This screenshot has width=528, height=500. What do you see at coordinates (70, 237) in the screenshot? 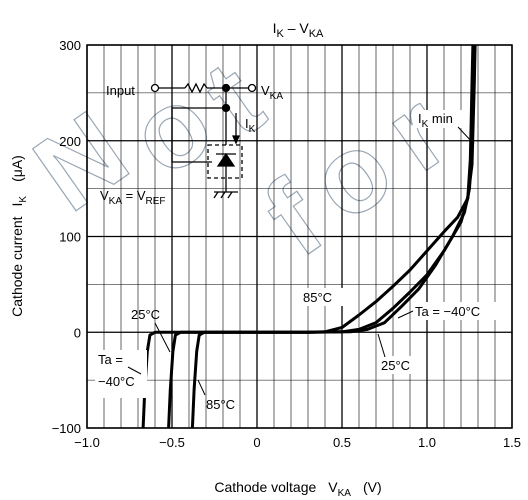
I see `y-tick-label: 100` at bounding box center [70, 237].